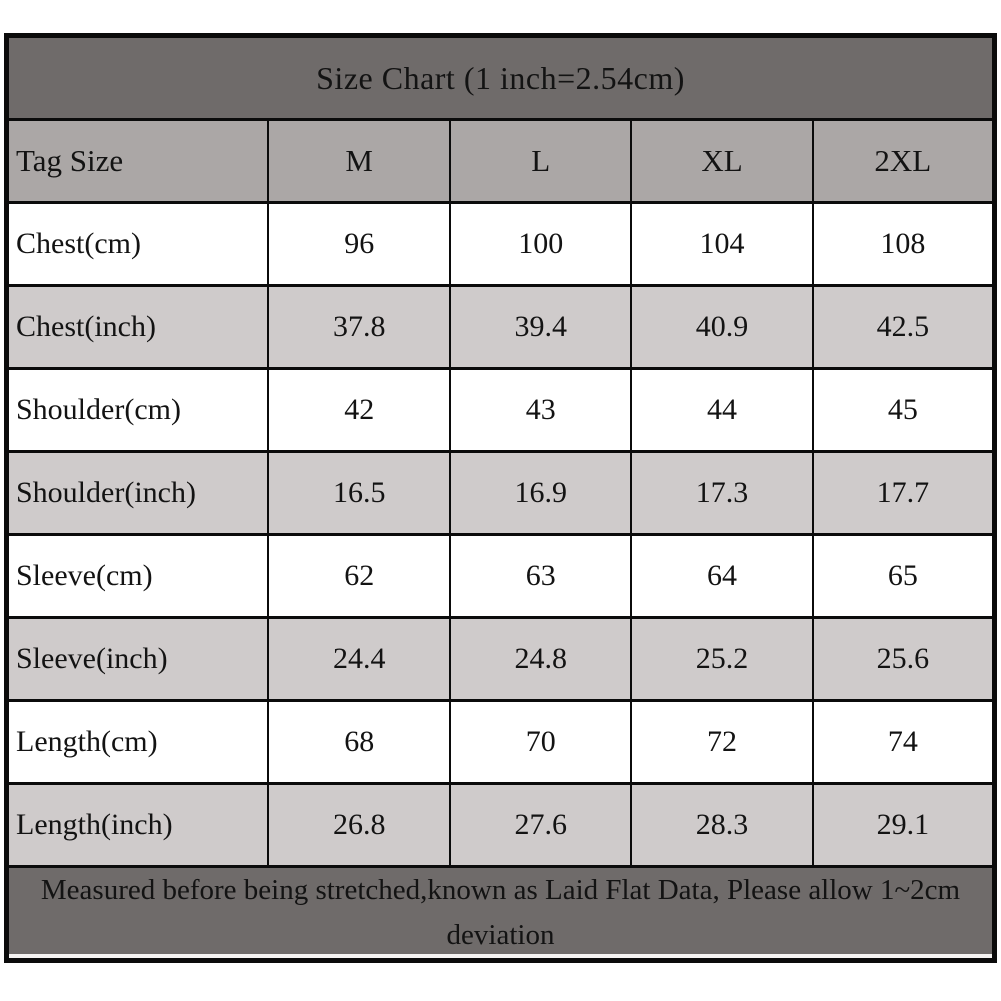 The height and width of the screenshot is (1001, 1001). Describe the element at coordinates (137, 493) in the screenshot. I see `row-label: Shoulder(inch)` at that location.